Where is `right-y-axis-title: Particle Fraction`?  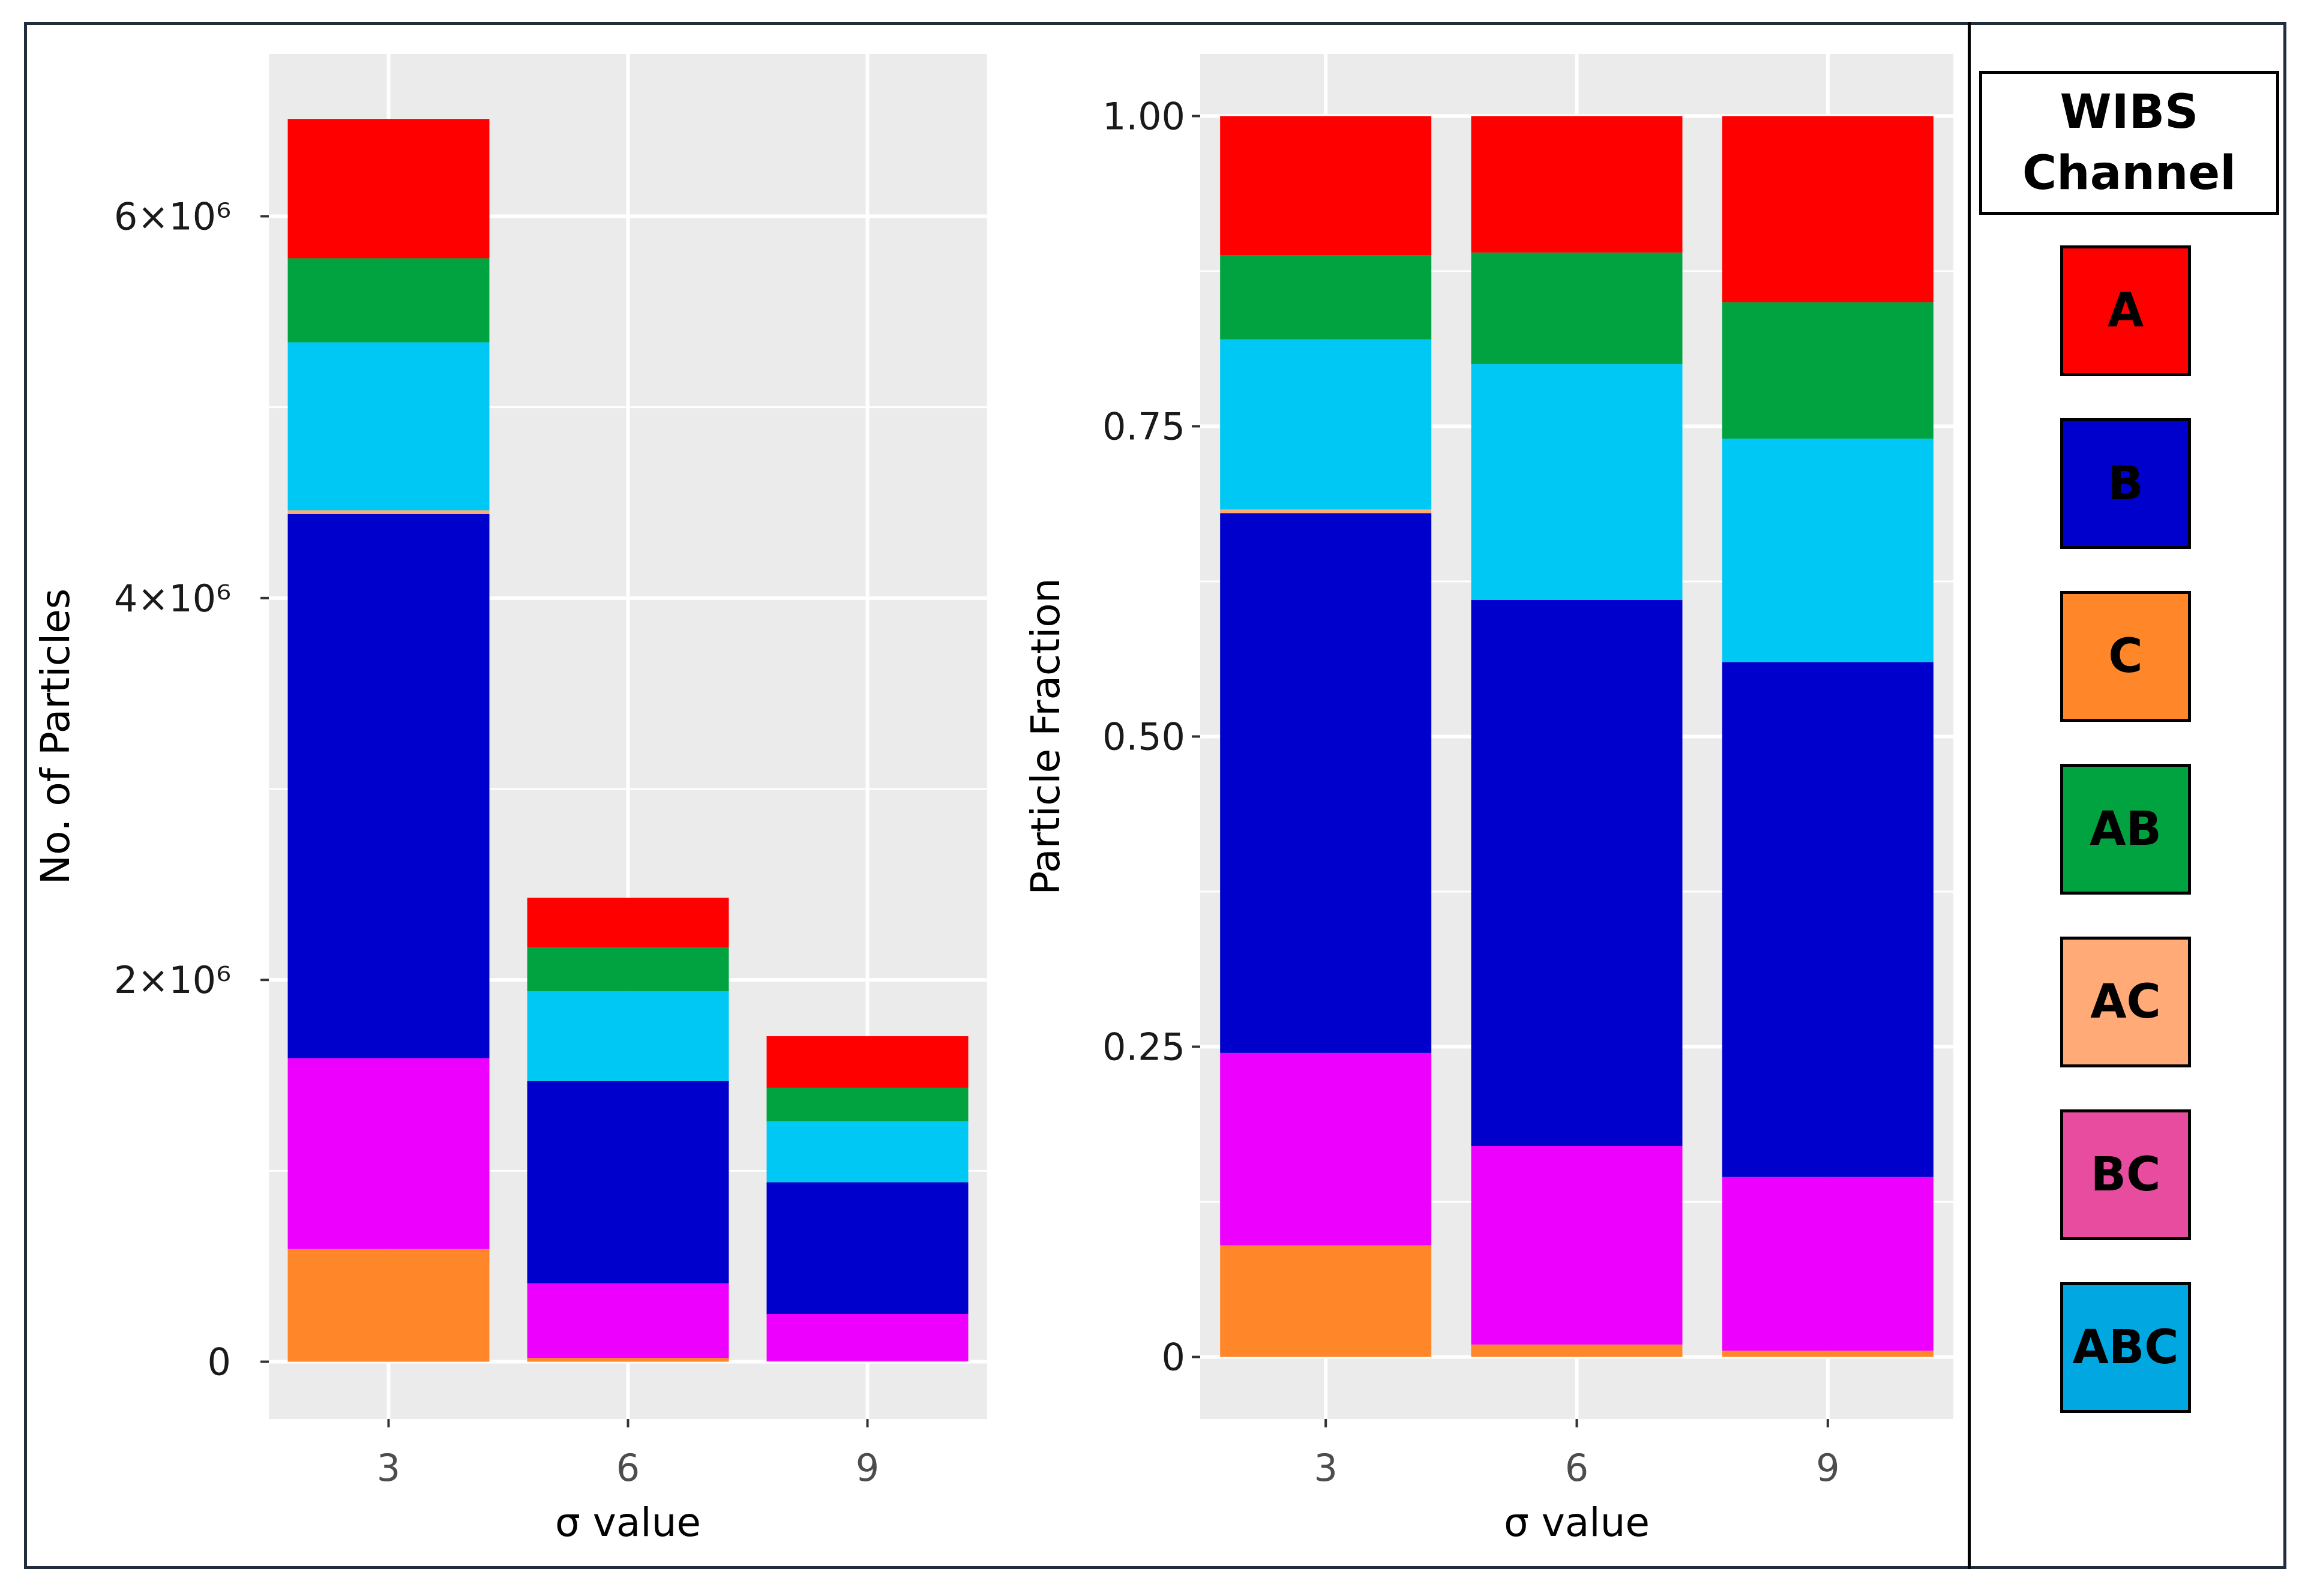 right-y-axis-title: Particle Fraction is located at coordinates (1046, 736).